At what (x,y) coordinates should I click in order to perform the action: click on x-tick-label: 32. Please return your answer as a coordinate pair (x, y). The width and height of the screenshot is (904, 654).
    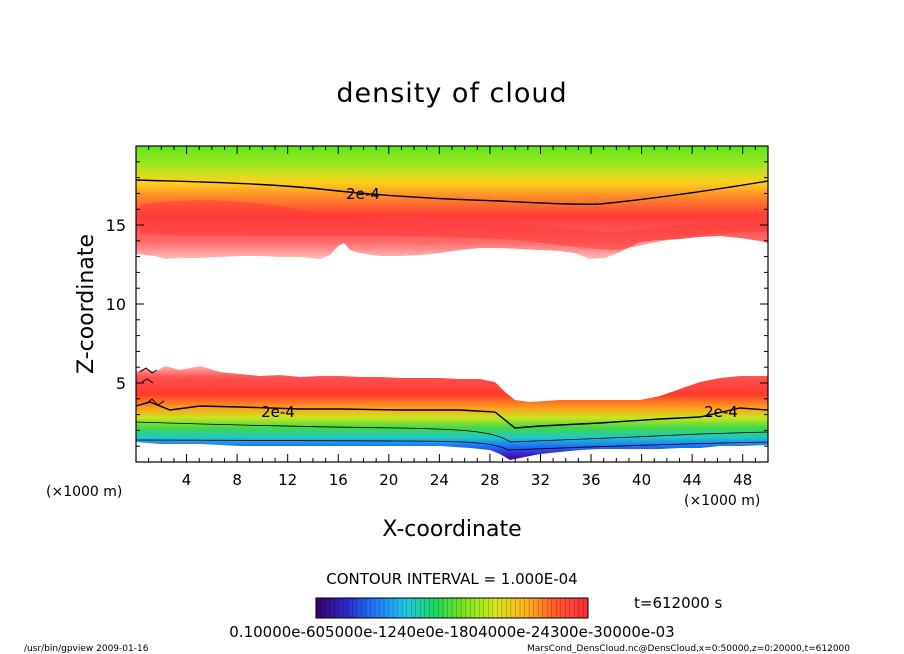
    Looking at the image, I should click on (540, 480).